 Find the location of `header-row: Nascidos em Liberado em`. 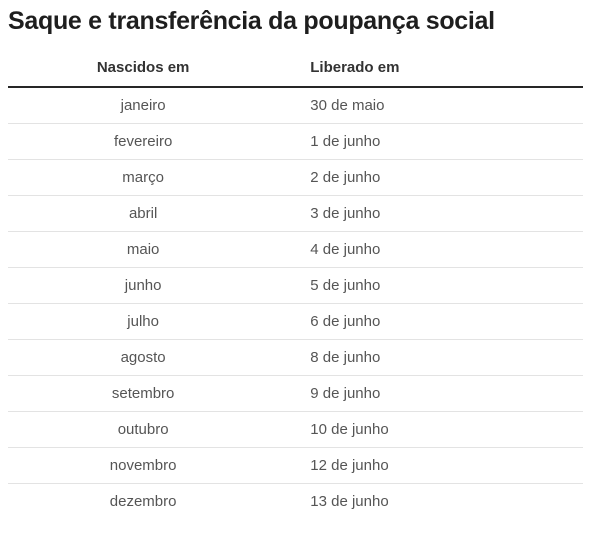

header-row: Nascidos em Liberado em is located at coordinates (295, 70).